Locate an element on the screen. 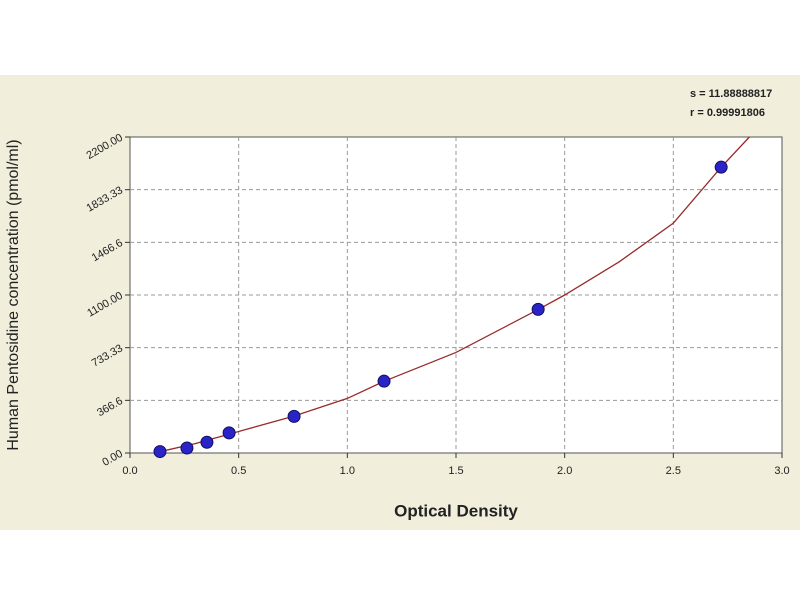 The image size is (800, 600). x-tick-label: 1.0 is located at coordinates (347, 471).